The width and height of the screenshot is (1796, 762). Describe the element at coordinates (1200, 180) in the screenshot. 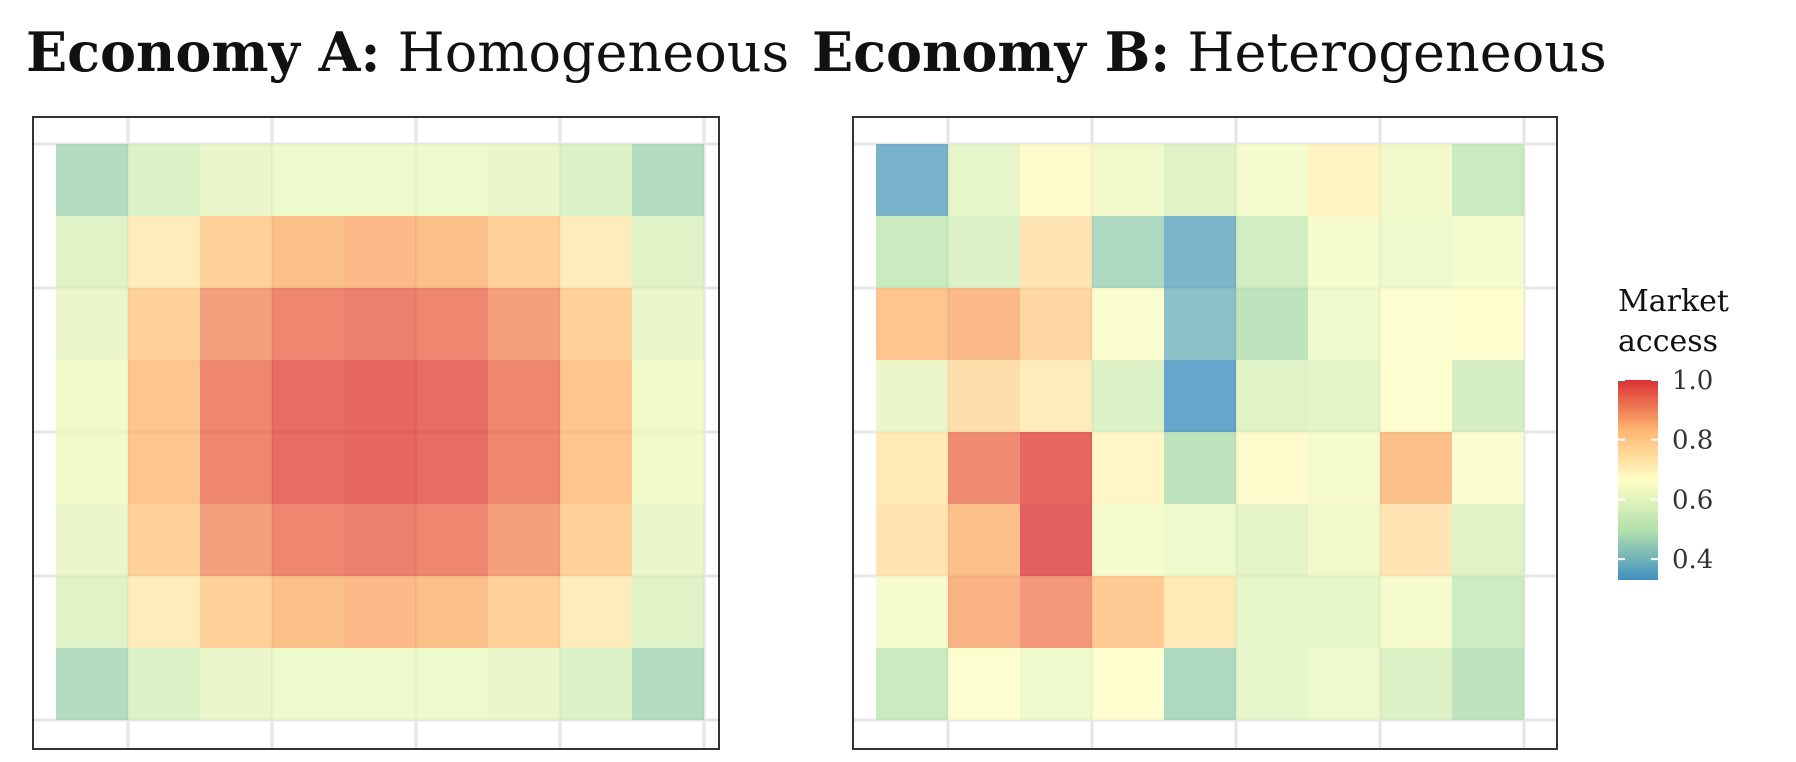

I see `panel-b-cell-r1-c5` at that location.